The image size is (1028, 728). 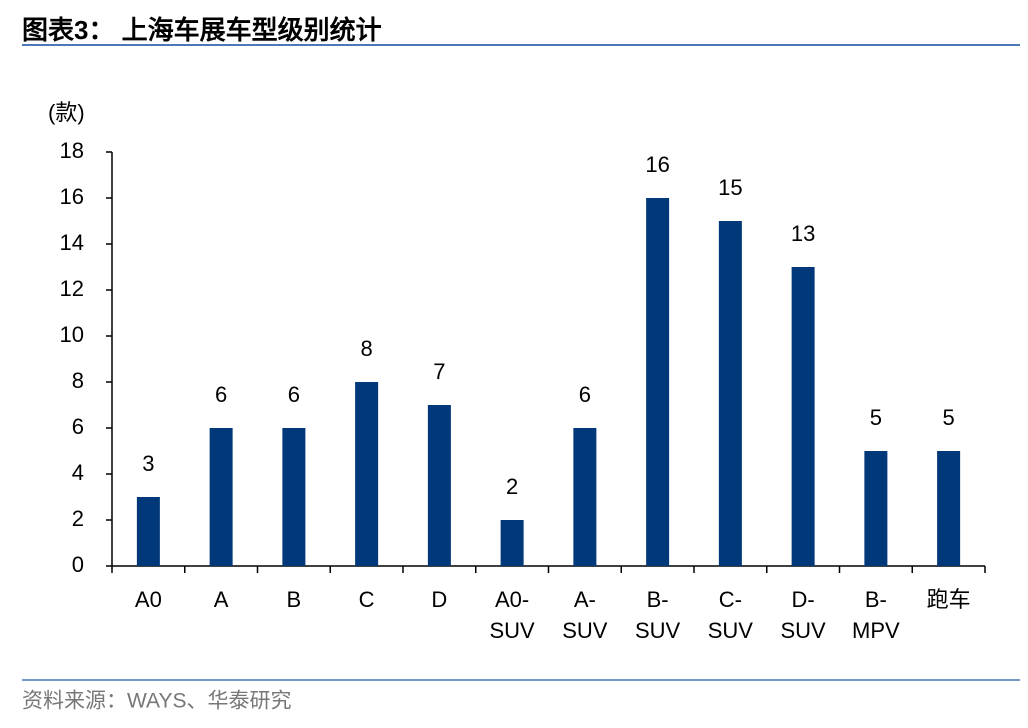 What do you see at coordinates (78, 518) in the screenshot?
I see `y-tick-label: 2` at bounding box center [78, 518].